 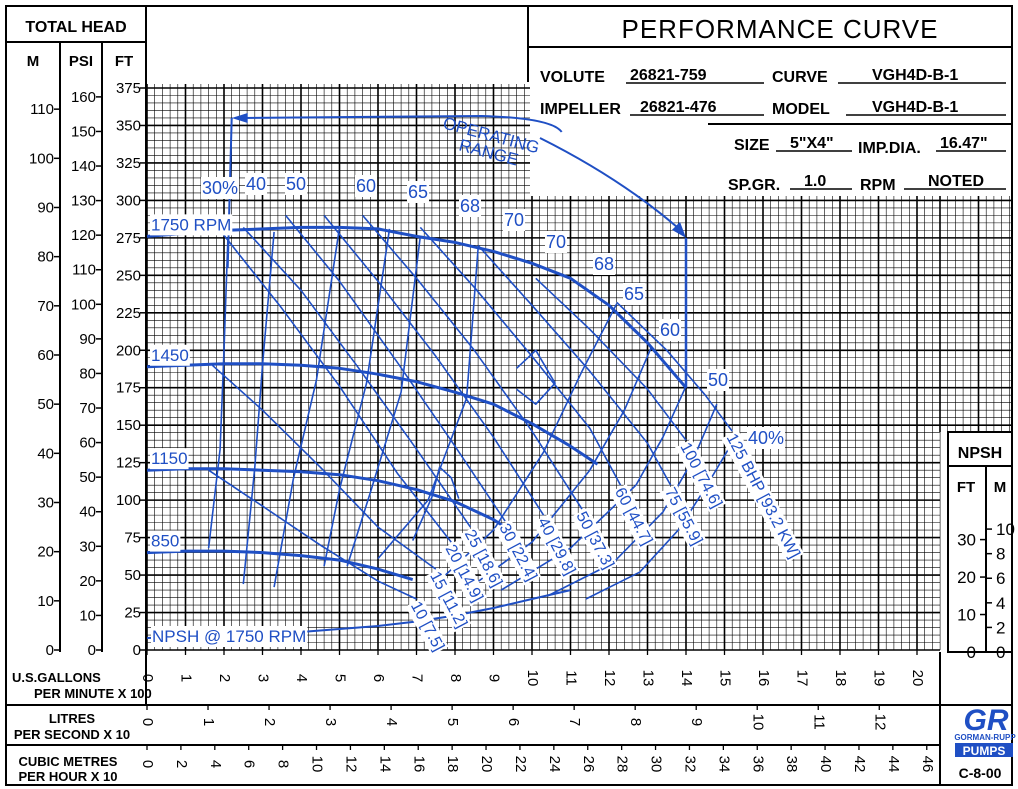 What do you see at coordinates (132, 538) in the screenshot?
I see `ft-scale-tick: 75` at bounding box center [132, 538].